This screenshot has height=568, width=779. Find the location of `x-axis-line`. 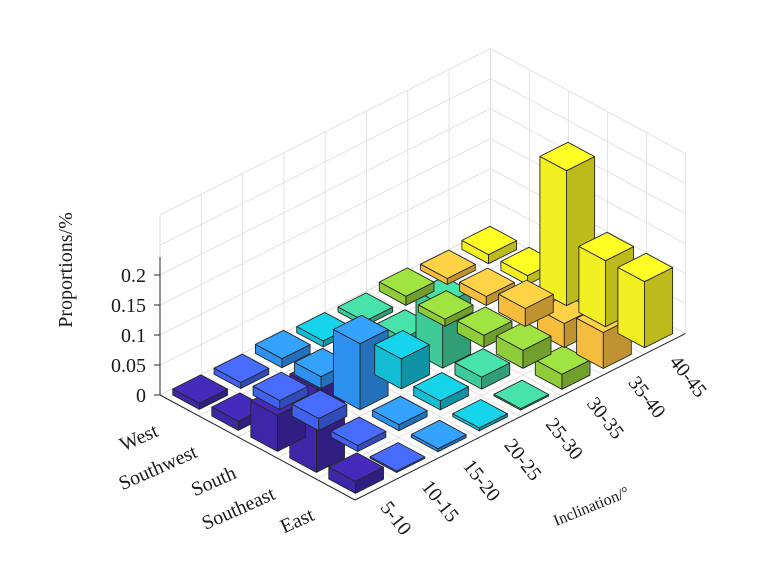

x-axis-line is located at coordinates (520, 417).